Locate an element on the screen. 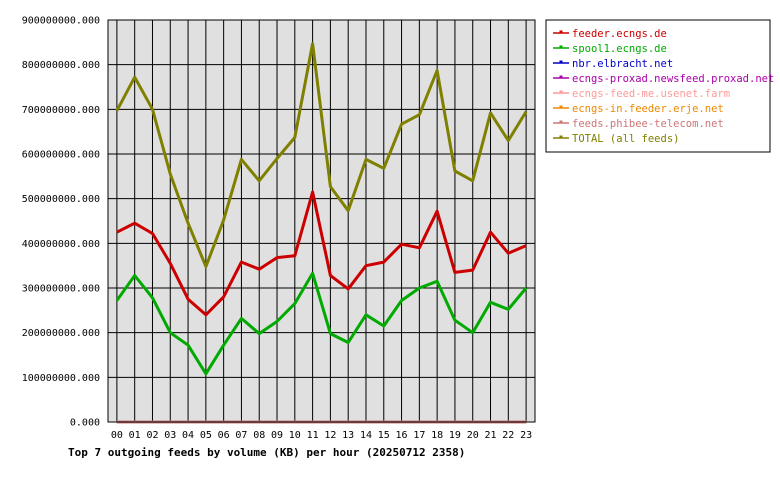  x-tick-label: 20 is located at coordinates (473, 435).